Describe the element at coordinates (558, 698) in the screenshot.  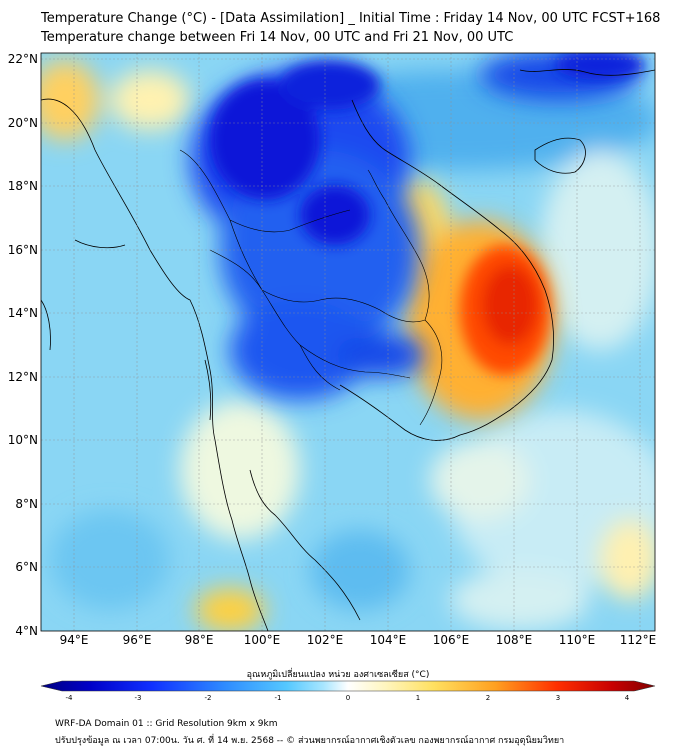
I see `colorbar-tick: 3` at that location.